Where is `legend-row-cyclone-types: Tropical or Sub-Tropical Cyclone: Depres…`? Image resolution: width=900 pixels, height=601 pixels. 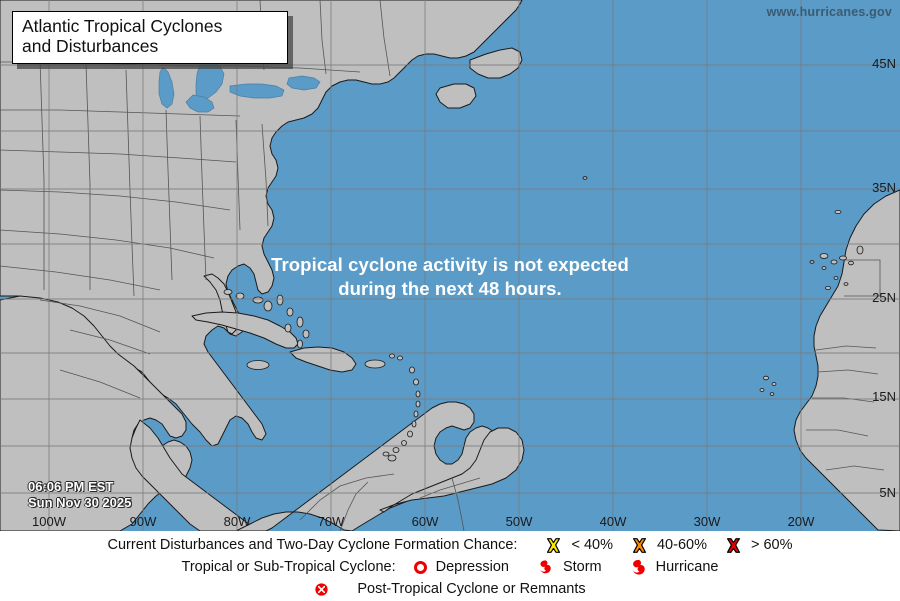
legend-row-cyclone-types: Tropical or Sub-Tropical Cyclone: Depres… is located at coordinates (450, 567).